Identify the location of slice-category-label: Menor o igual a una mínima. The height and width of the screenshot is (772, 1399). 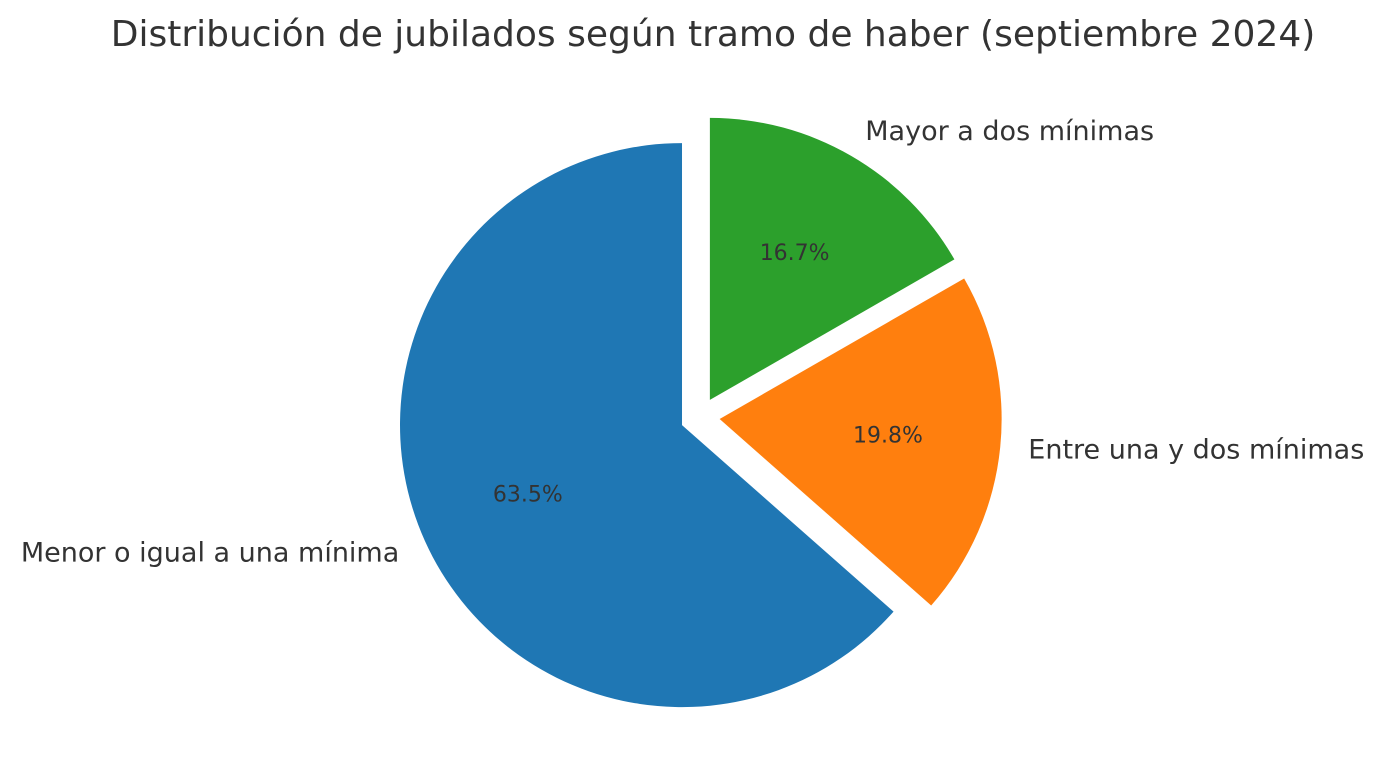
(210, 552).